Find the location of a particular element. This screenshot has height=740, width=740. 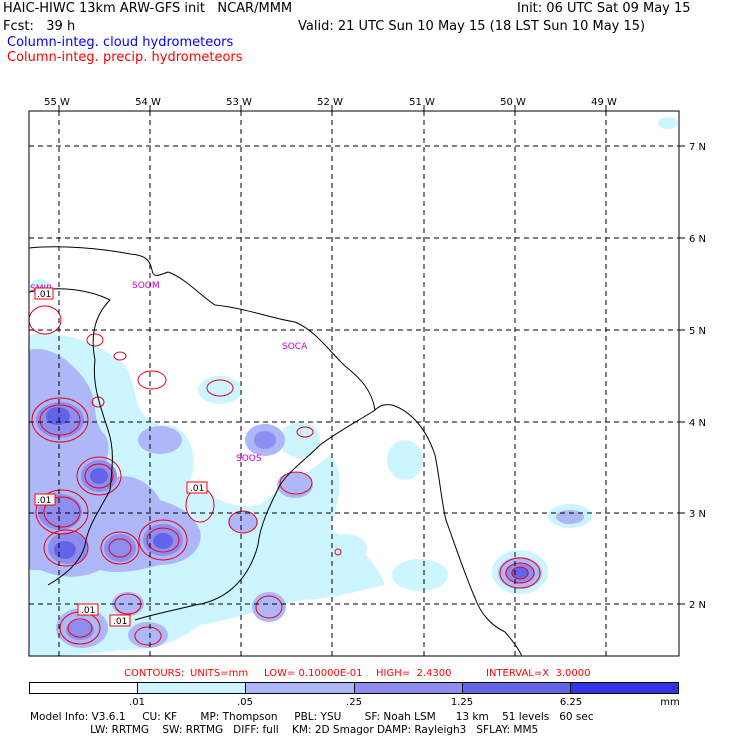

lon-label: 54 W is located at coordinates (148, 102).